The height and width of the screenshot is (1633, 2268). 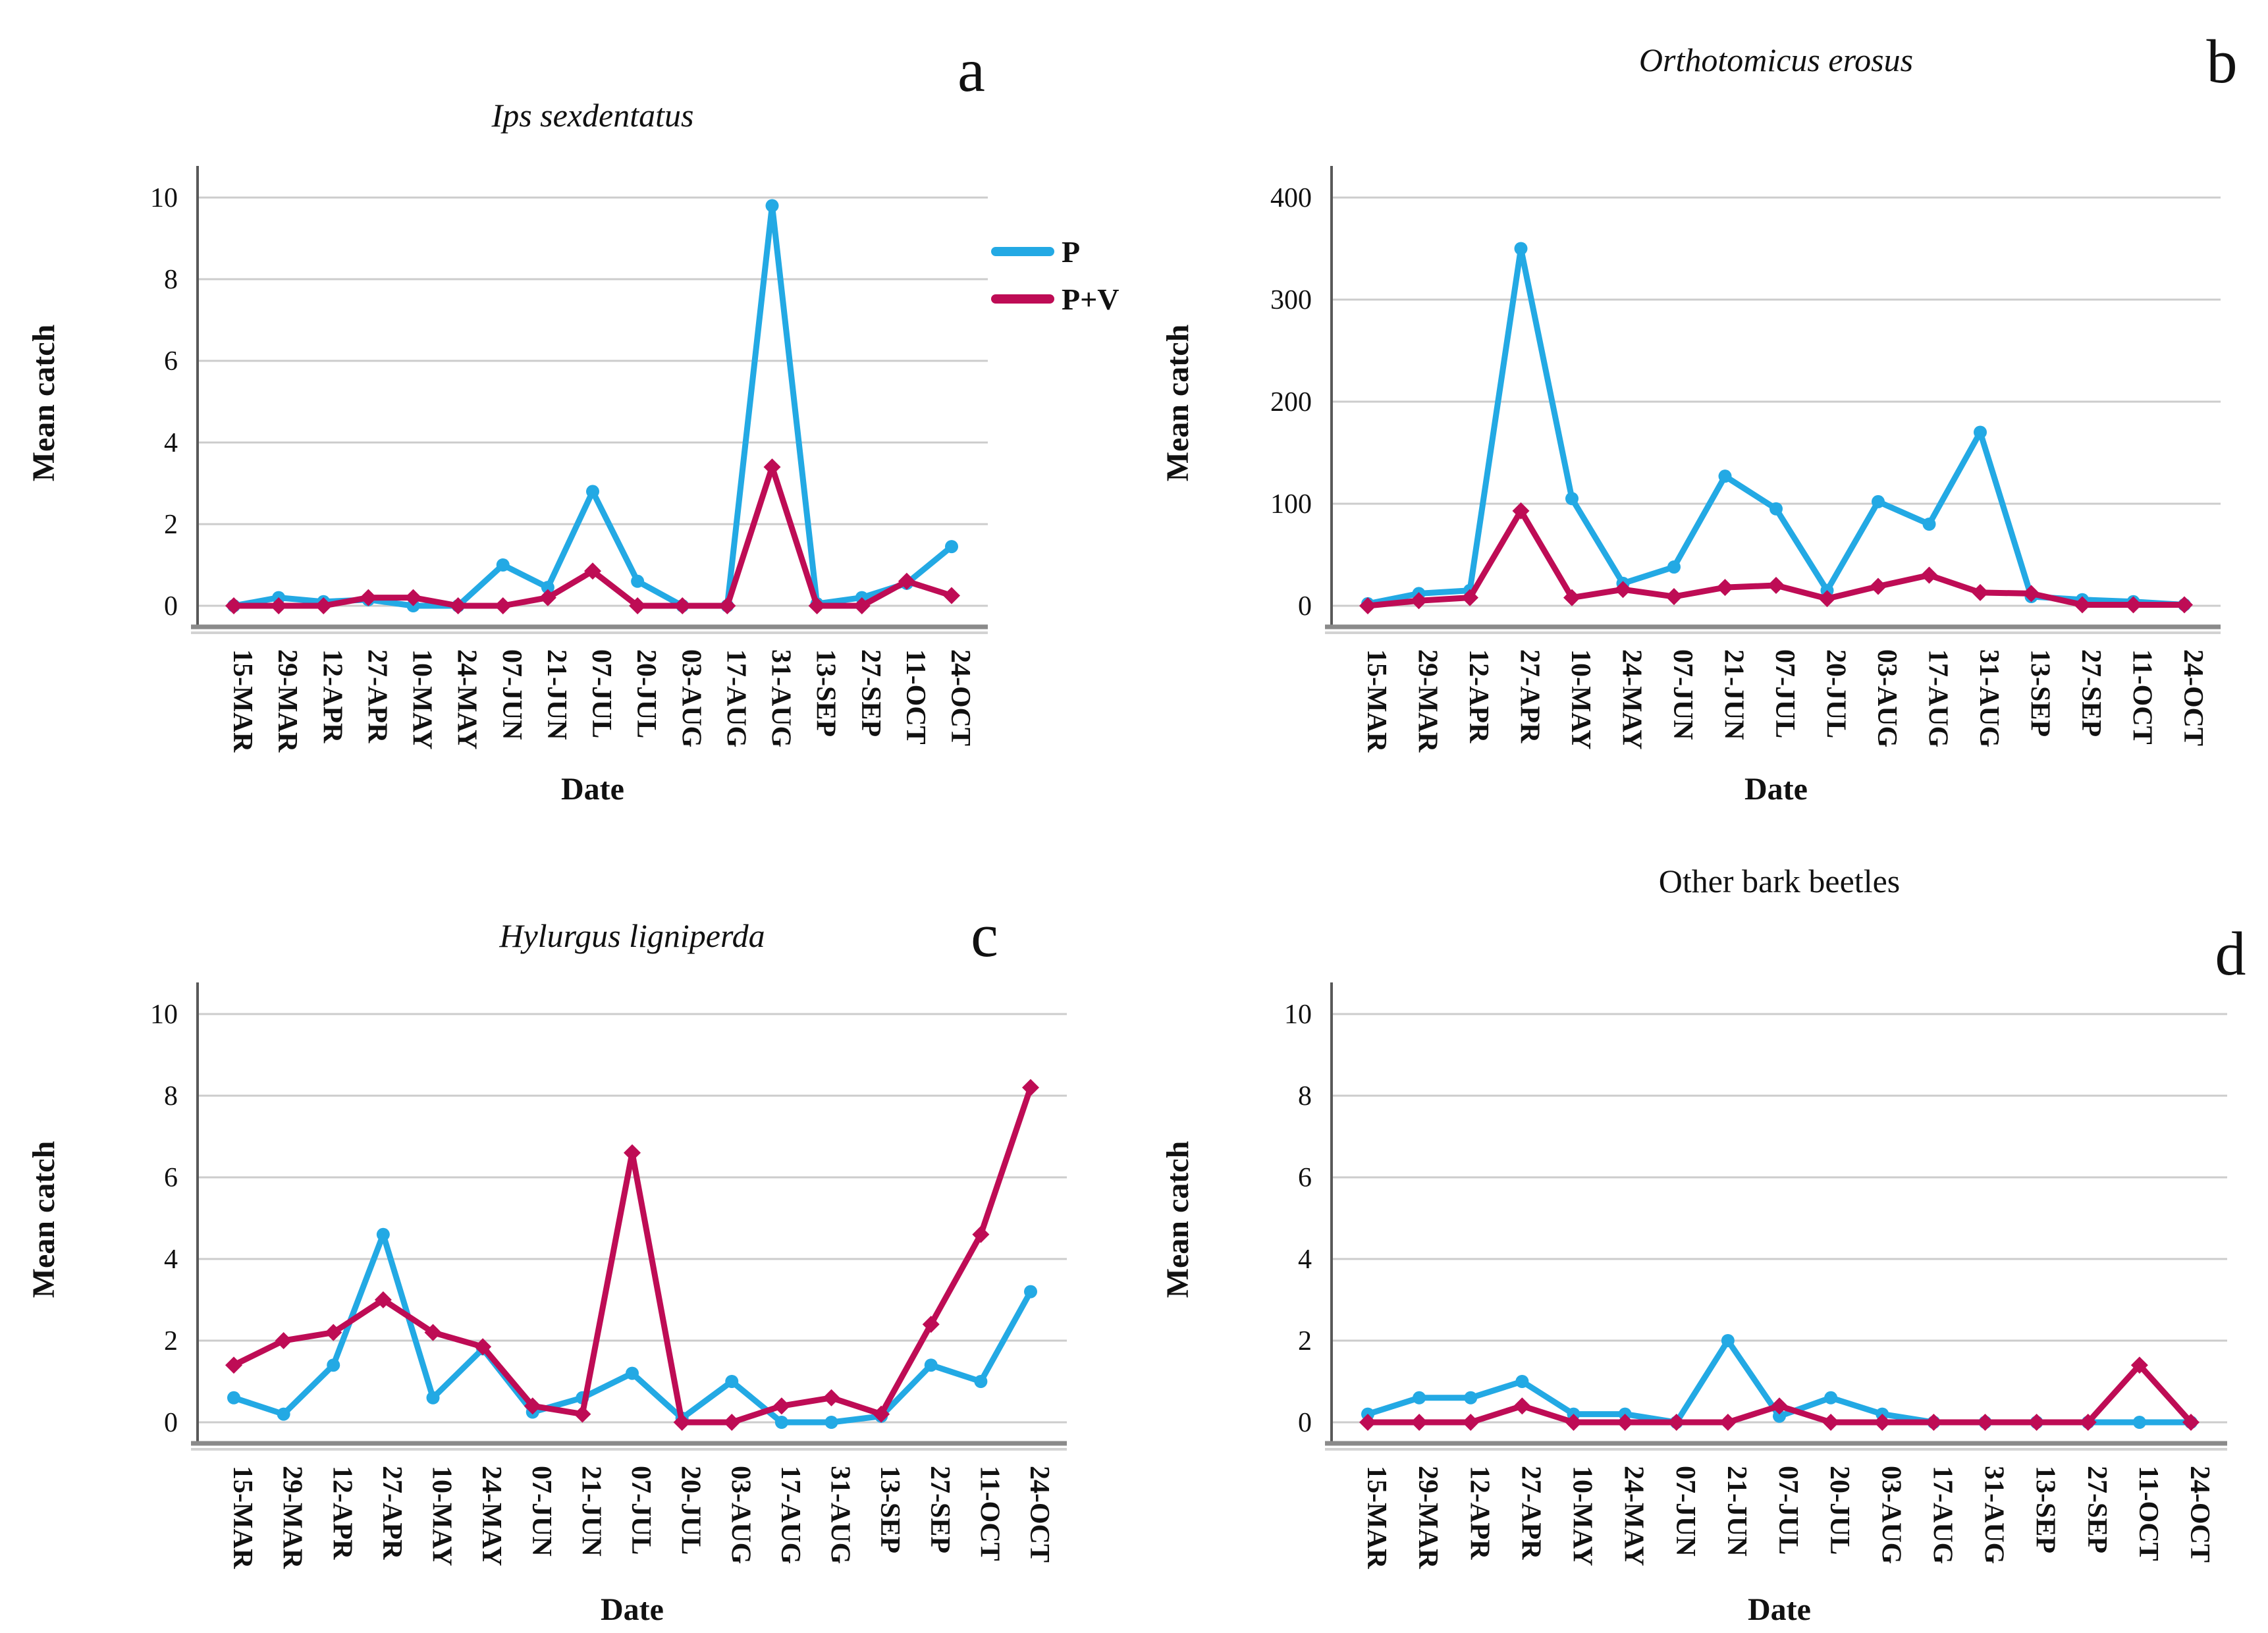 What do you see at coordinates (593, 115) in the screenshot?
I see `chart-title: Ips sexdentatus` at bounding box center [593, 115].